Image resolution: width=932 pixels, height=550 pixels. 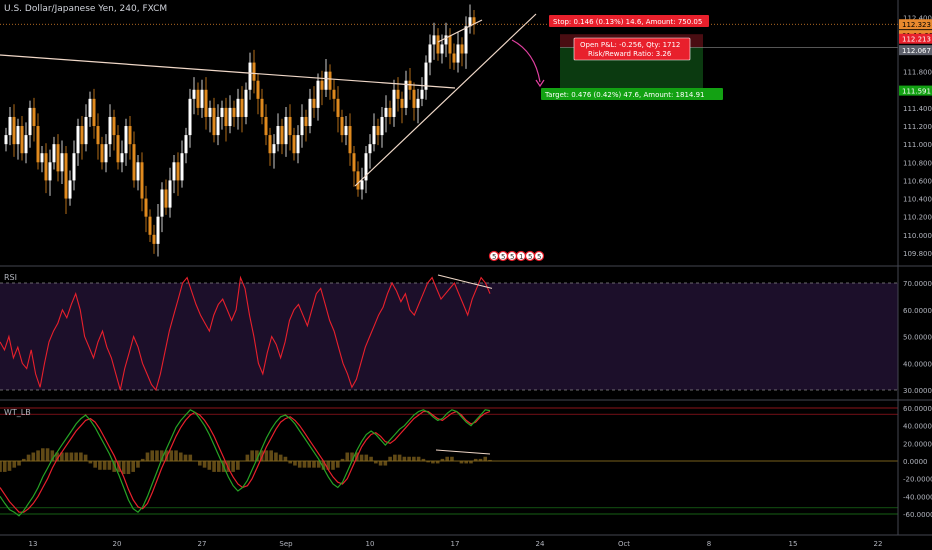 I want to click on wt-tick: -40.0000, so click(x=917, y=497).